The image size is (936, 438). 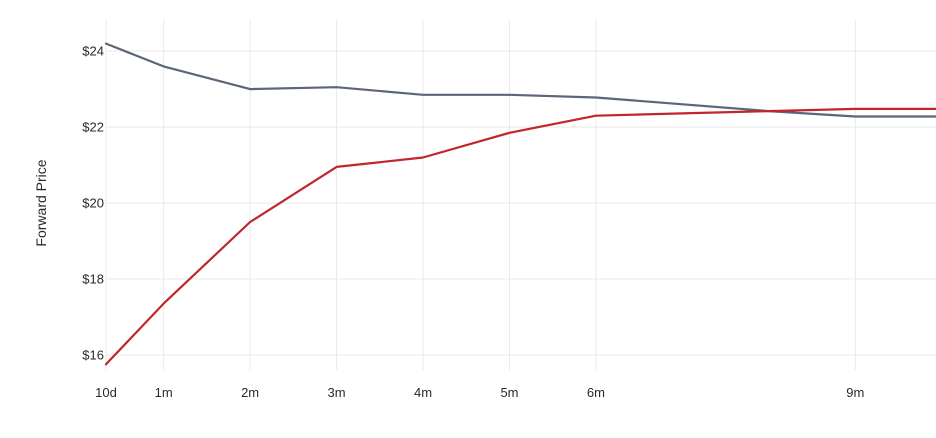 What do you see at coordinates (423, 392) in the screenshot?
I see `x-tick-label: 4m` at bounding box center [423, 392].